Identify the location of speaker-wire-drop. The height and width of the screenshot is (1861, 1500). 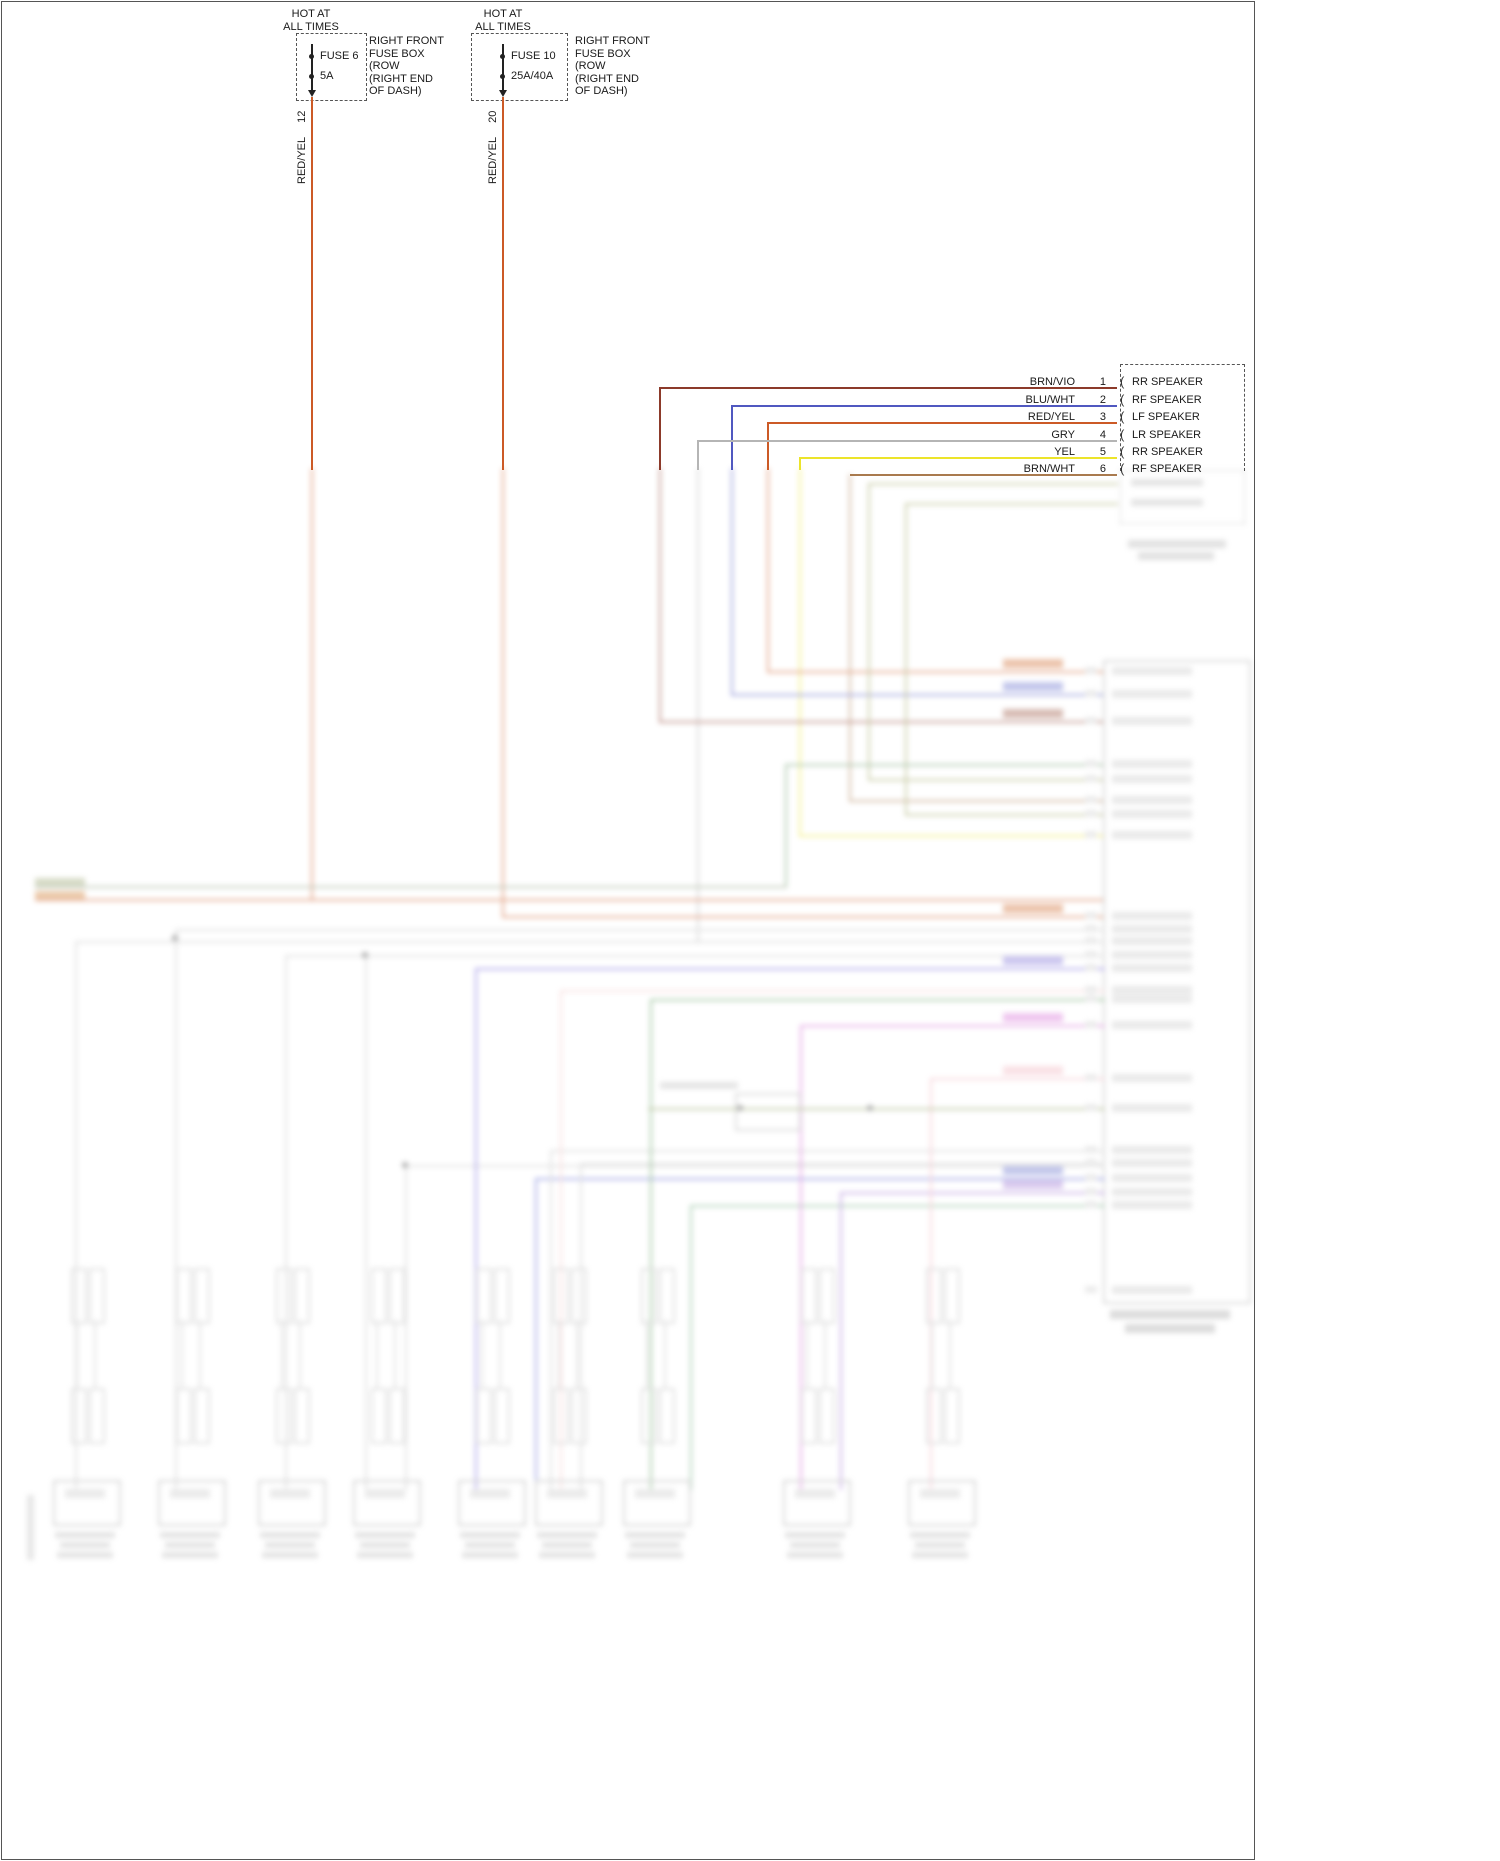
(732, 437).